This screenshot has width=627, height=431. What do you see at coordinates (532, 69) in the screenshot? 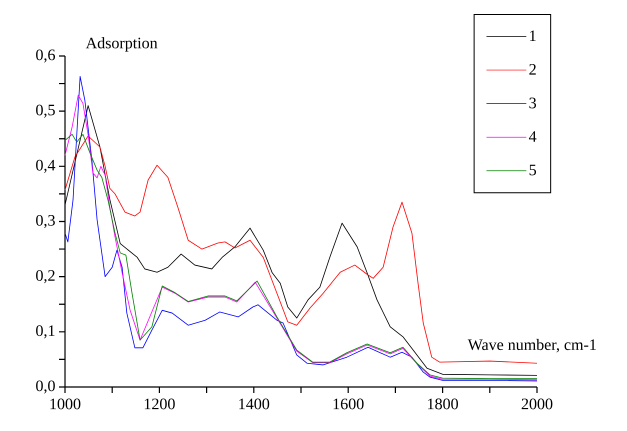
I see `legend-label: 2` at bounding box center [532, 69].